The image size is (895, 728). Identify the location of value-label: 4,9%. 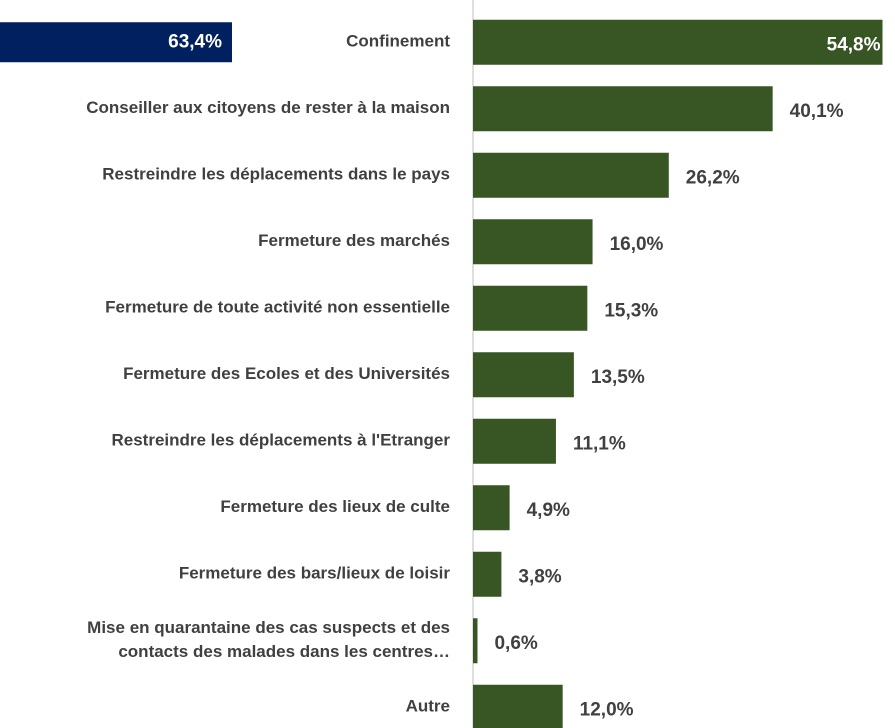
(548, 510).